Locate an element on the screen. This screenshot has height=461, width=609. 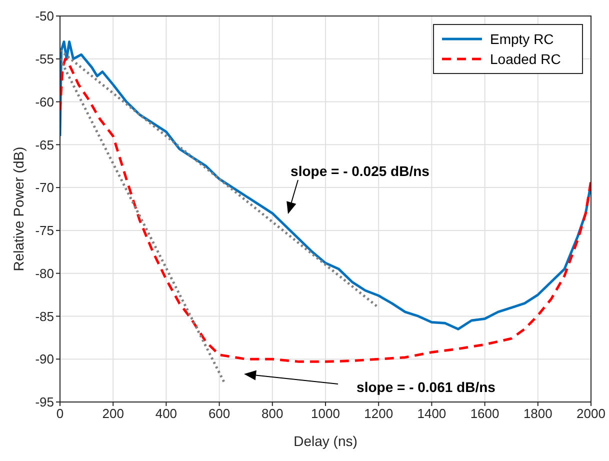
y-tick-label: -95 is located at coordinates (44, 402).